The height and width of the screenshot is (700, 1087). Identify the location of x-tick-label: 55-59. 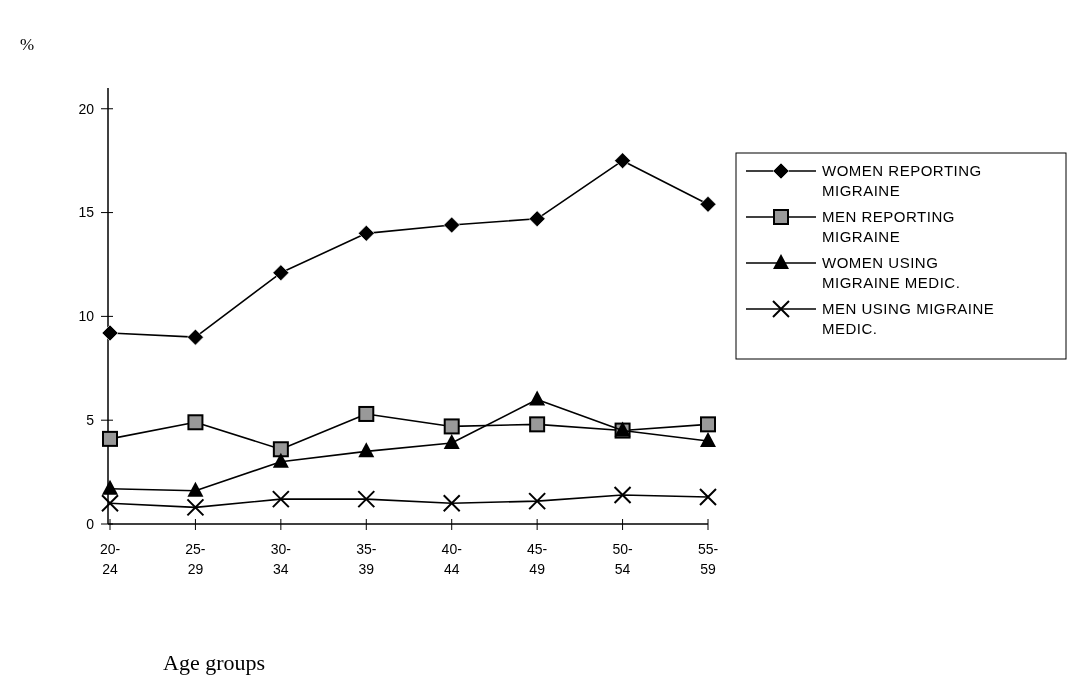
(708, 559).